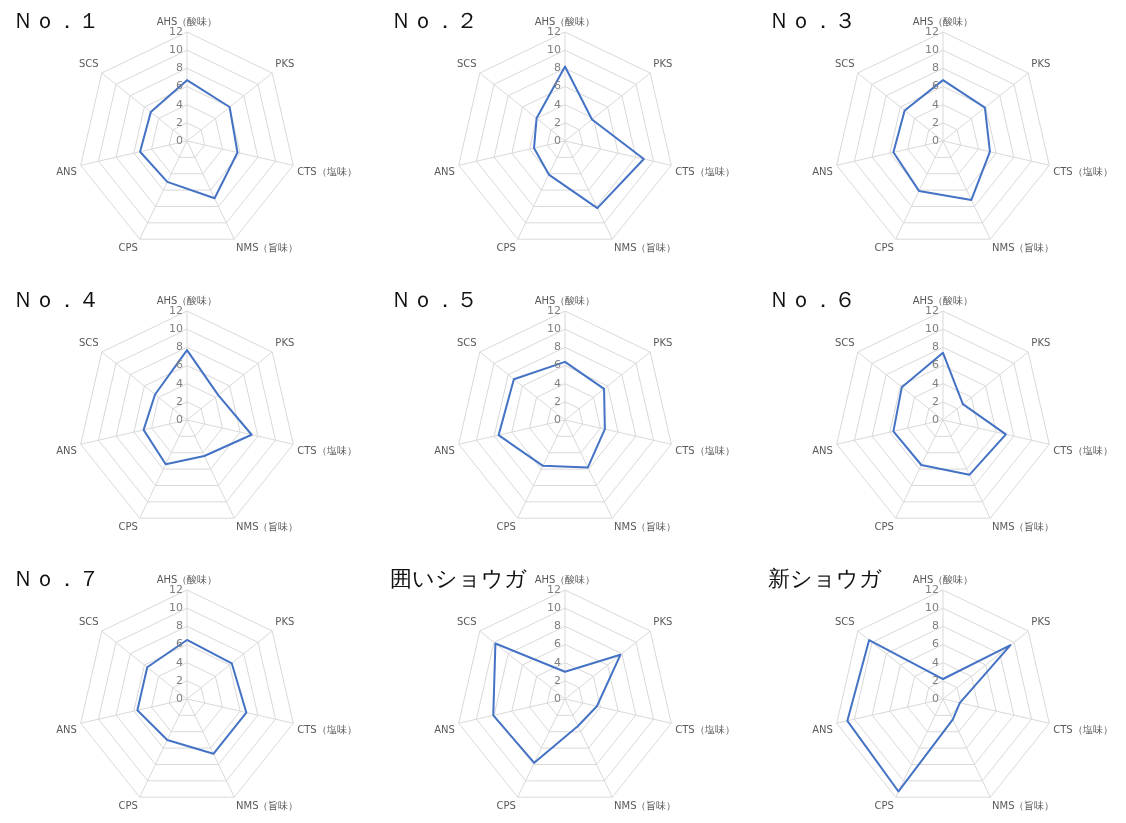 The height and width of the screenshot is (823, 1126). What do you see at coordinates (434, 21) in the screenshot?
I see `chart-title: Ｎｏ．２` at bounding box center [434, 21].